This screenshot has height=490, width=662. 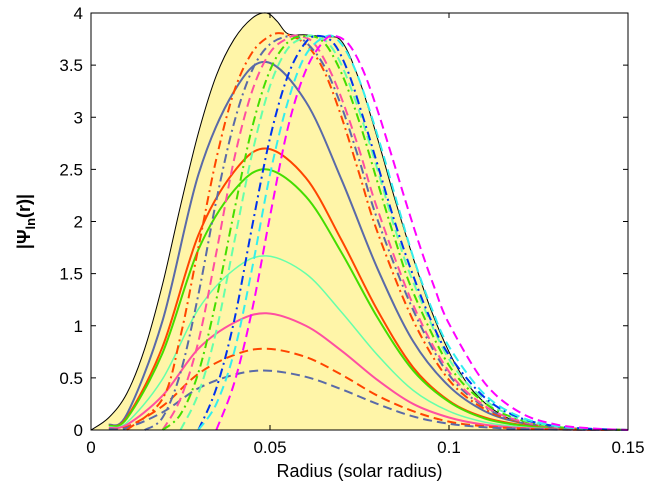 I want to click on y-axis-title-subscript: ln, so click(x=30, y=224).